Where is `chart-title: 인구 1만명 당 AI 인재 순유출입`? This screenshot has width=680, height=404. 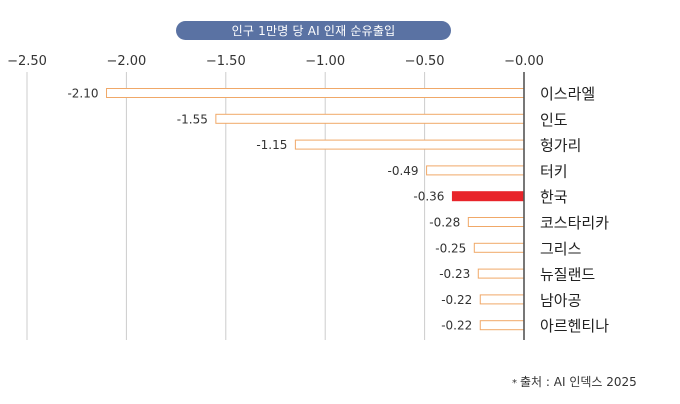
chart-title: 인구 1만명 당 AI 인재 순유출입 is located at coordinates (313, 31).